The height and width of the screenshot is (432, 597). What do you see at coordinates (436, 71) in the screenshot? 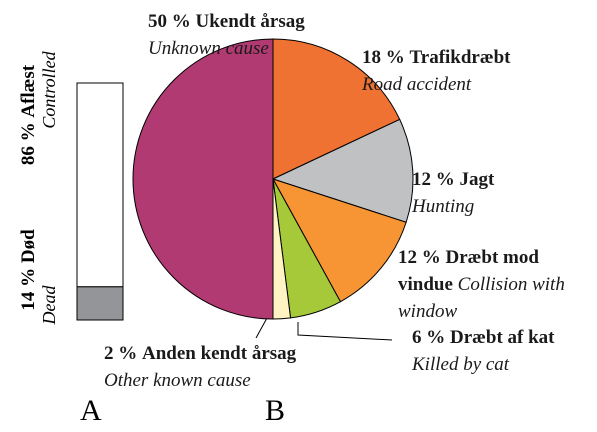
I see `slice-label: 18 % Trafikdræbt Road accident` at bounding box center [436, 71].